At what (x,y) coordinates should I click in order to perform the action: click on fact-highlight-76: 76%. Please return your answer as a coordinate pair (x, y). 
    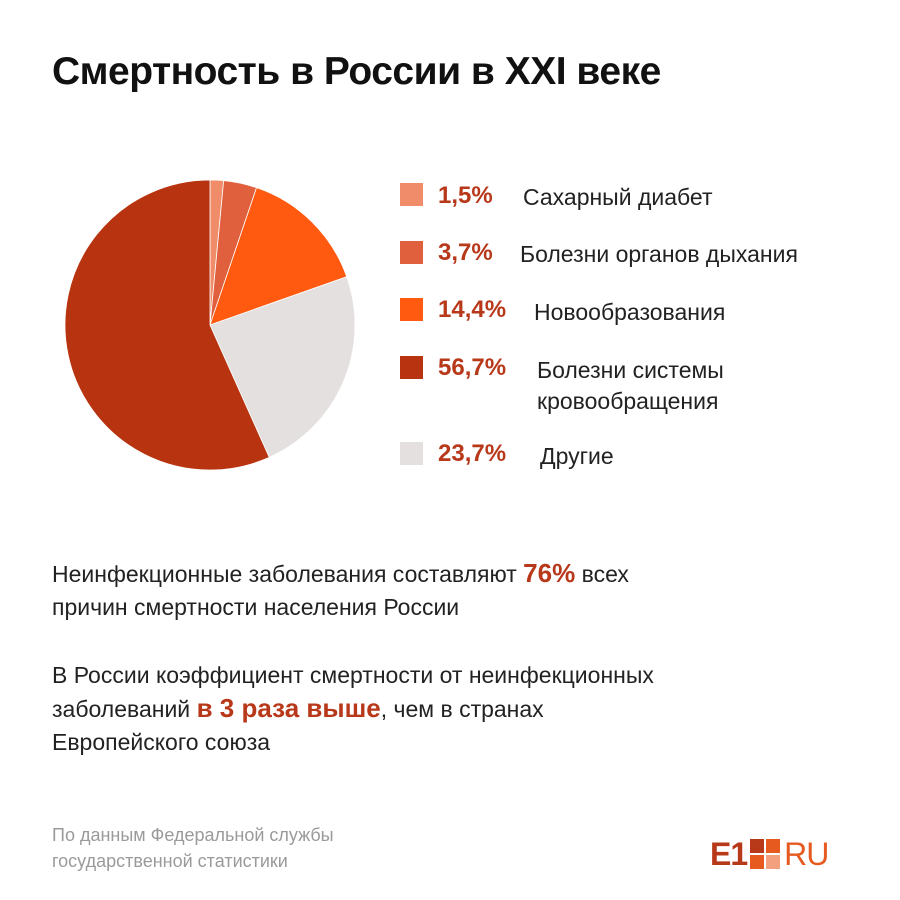
    Looking at the image, I should click on (549, 573).